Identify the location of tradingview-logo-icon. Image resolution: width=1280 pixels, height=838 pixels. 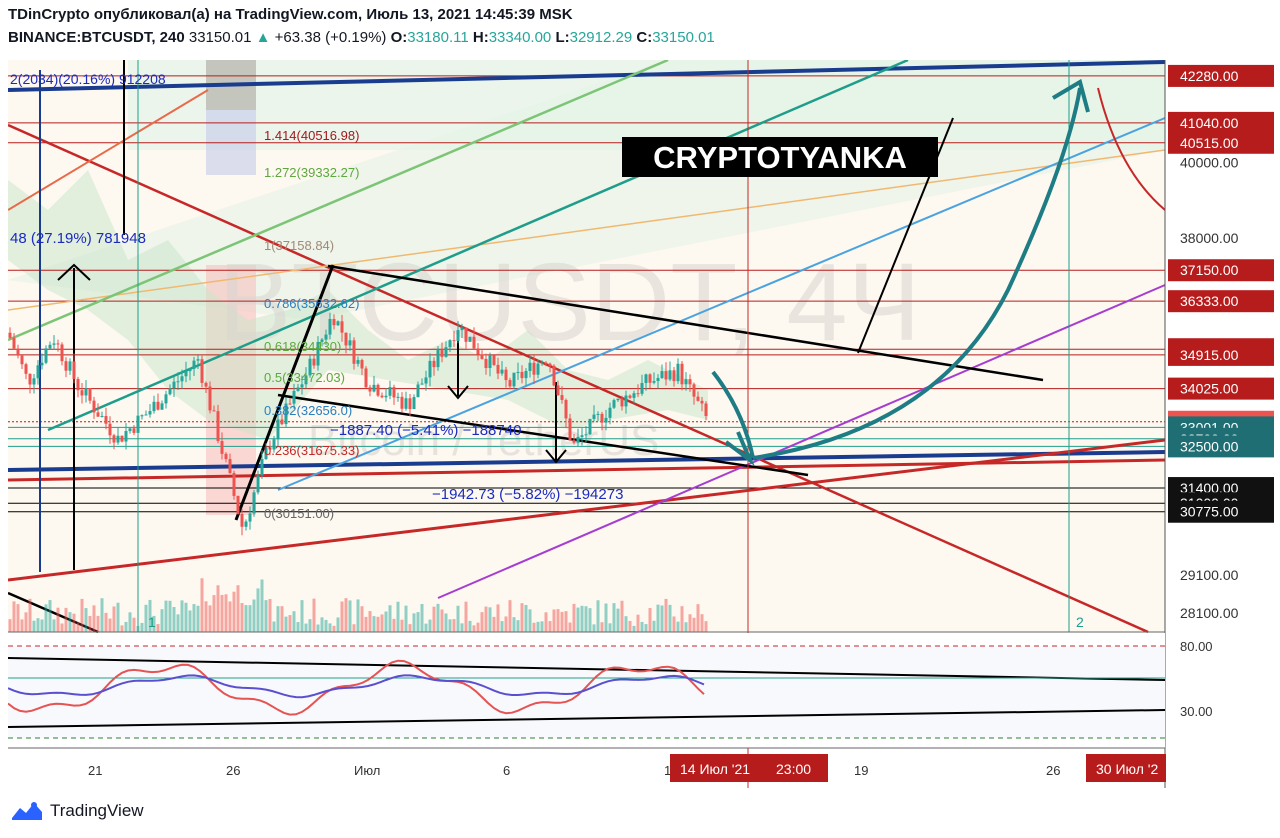
(27, 811).